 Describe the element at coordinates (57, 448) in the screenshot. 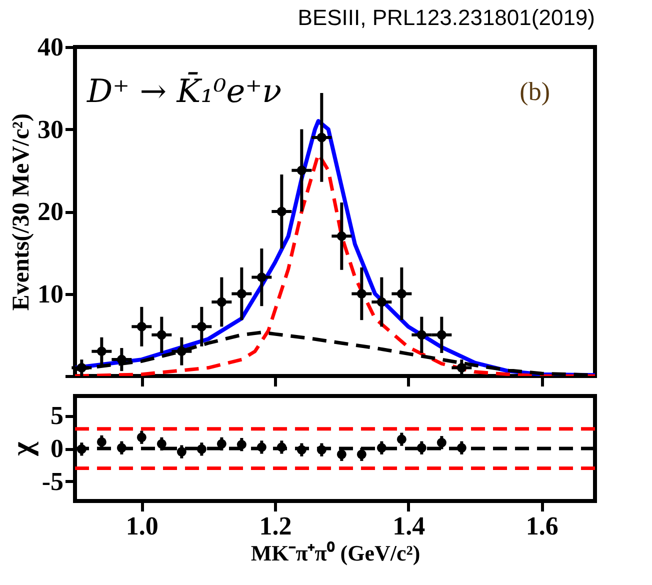

I see `y-tick-label: 0` at that location.